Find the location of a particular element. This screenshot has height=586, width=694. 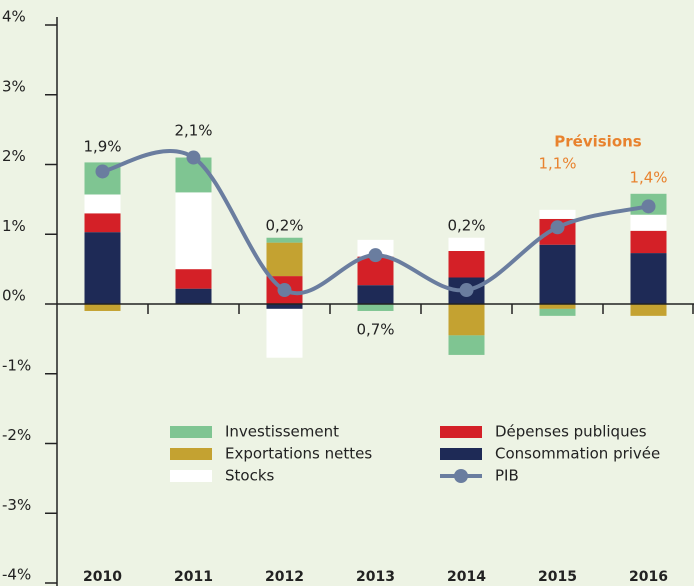

x-tick-label: 2010 is located at coordinates (102, 577).